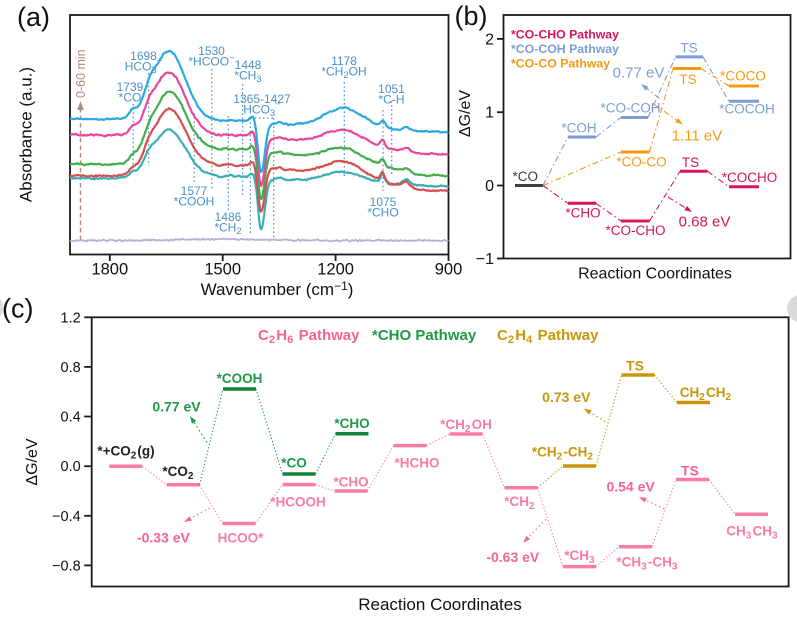 The width and height of the screenshot is (797, 620). Describe the element at coordinates (743, 76) in the screenshot. I see `svg-text: *COCO` at that location.